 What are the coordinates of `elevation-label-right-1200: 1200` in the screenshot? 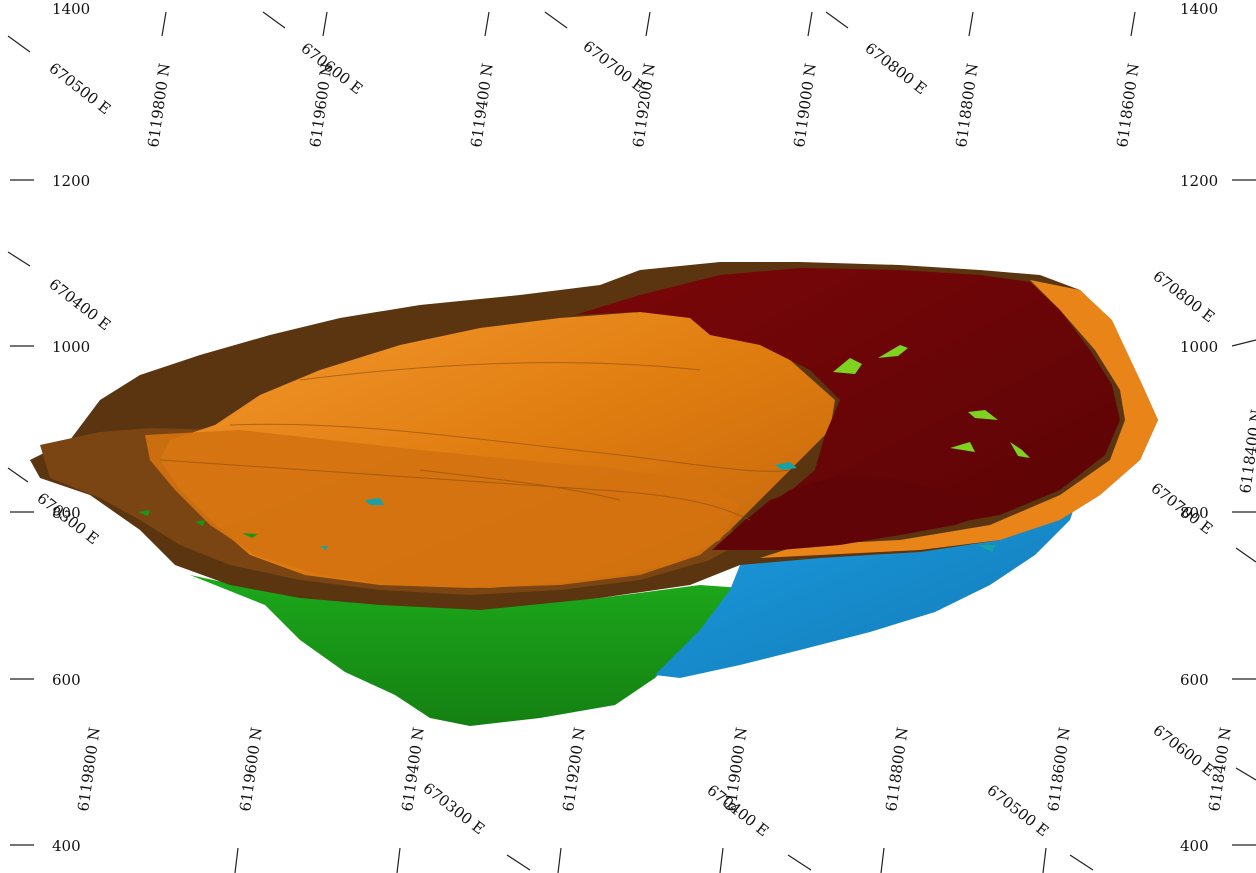 It's located at (1199, 181).